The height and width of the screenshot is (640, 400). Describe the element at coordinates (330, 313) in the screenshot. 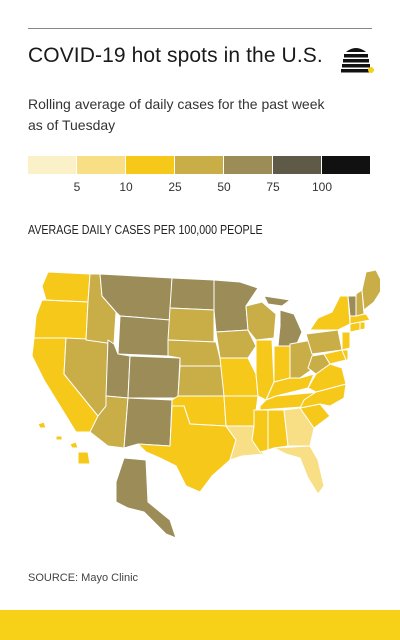

I see `state-ny` at that location.